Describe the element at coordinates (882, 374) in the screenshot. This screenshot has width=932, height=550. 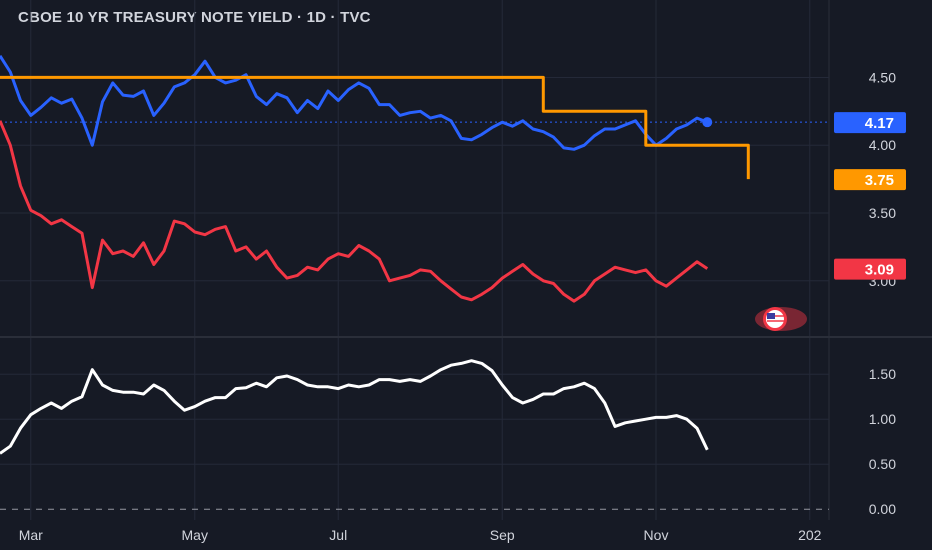
I see `y-tick-label: 1.50` at that location.